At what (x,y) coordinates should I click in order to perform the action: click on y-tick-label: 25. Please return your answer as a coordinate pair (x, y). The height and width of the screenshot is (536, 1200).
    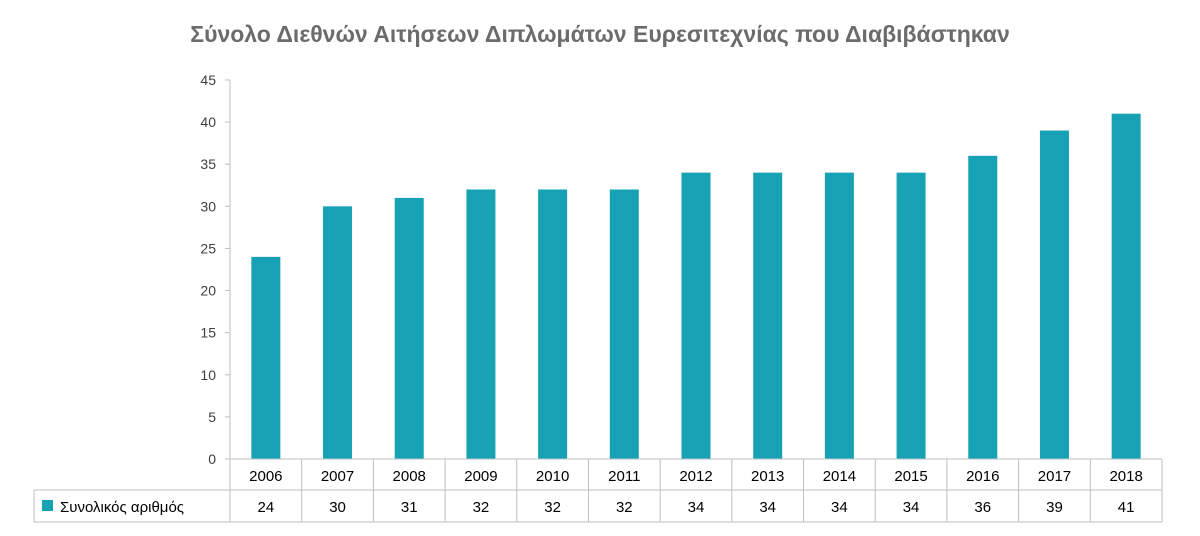
    Looking at the image, I should click on (208, 248).